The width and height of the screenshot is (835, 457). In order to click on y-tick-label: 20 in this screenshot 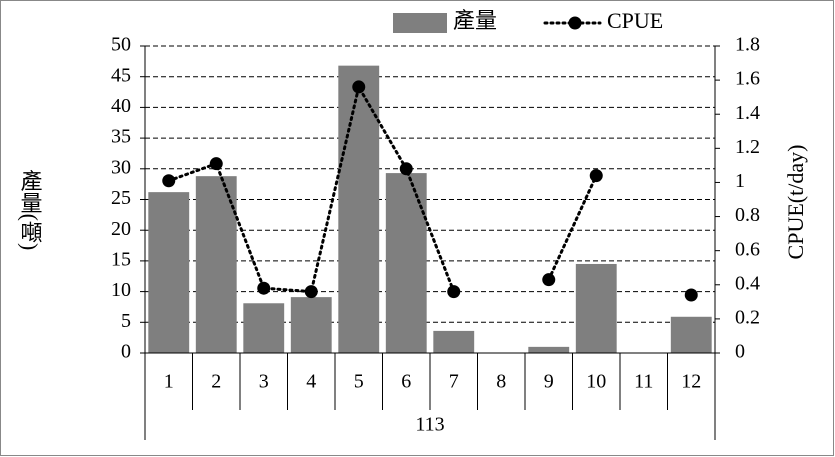, I will do `click(121, 229)`.